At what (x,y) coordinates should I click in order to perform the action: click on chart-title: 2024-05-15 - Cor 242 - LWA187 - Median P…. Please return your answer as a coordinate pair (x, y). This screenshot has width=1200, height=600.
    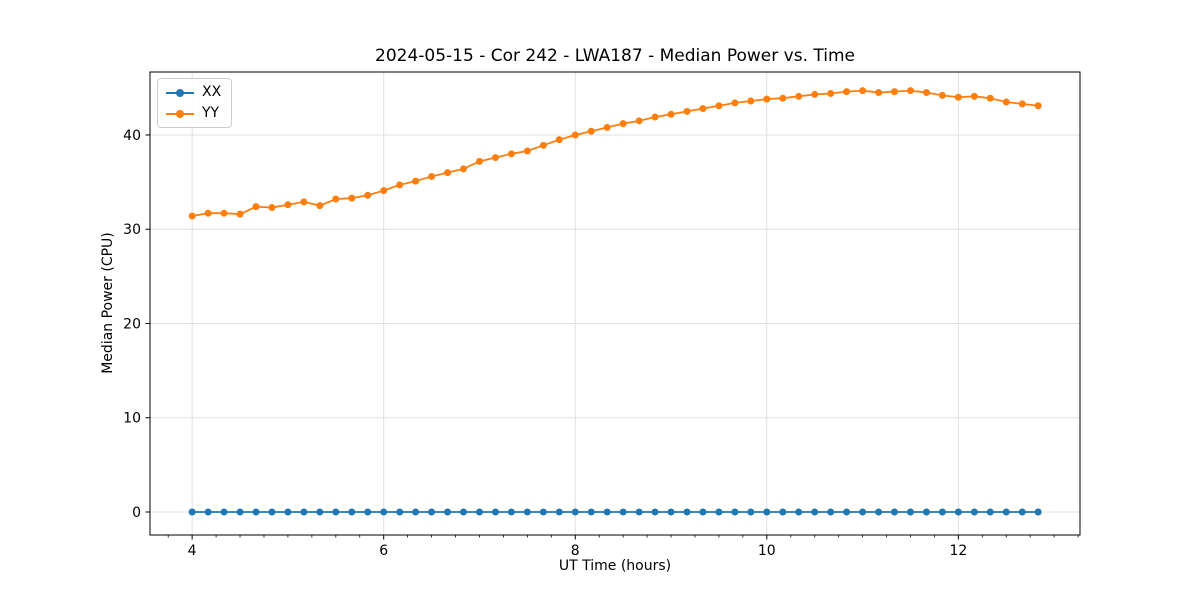
    Looking at the image, I should click on (615, 56).